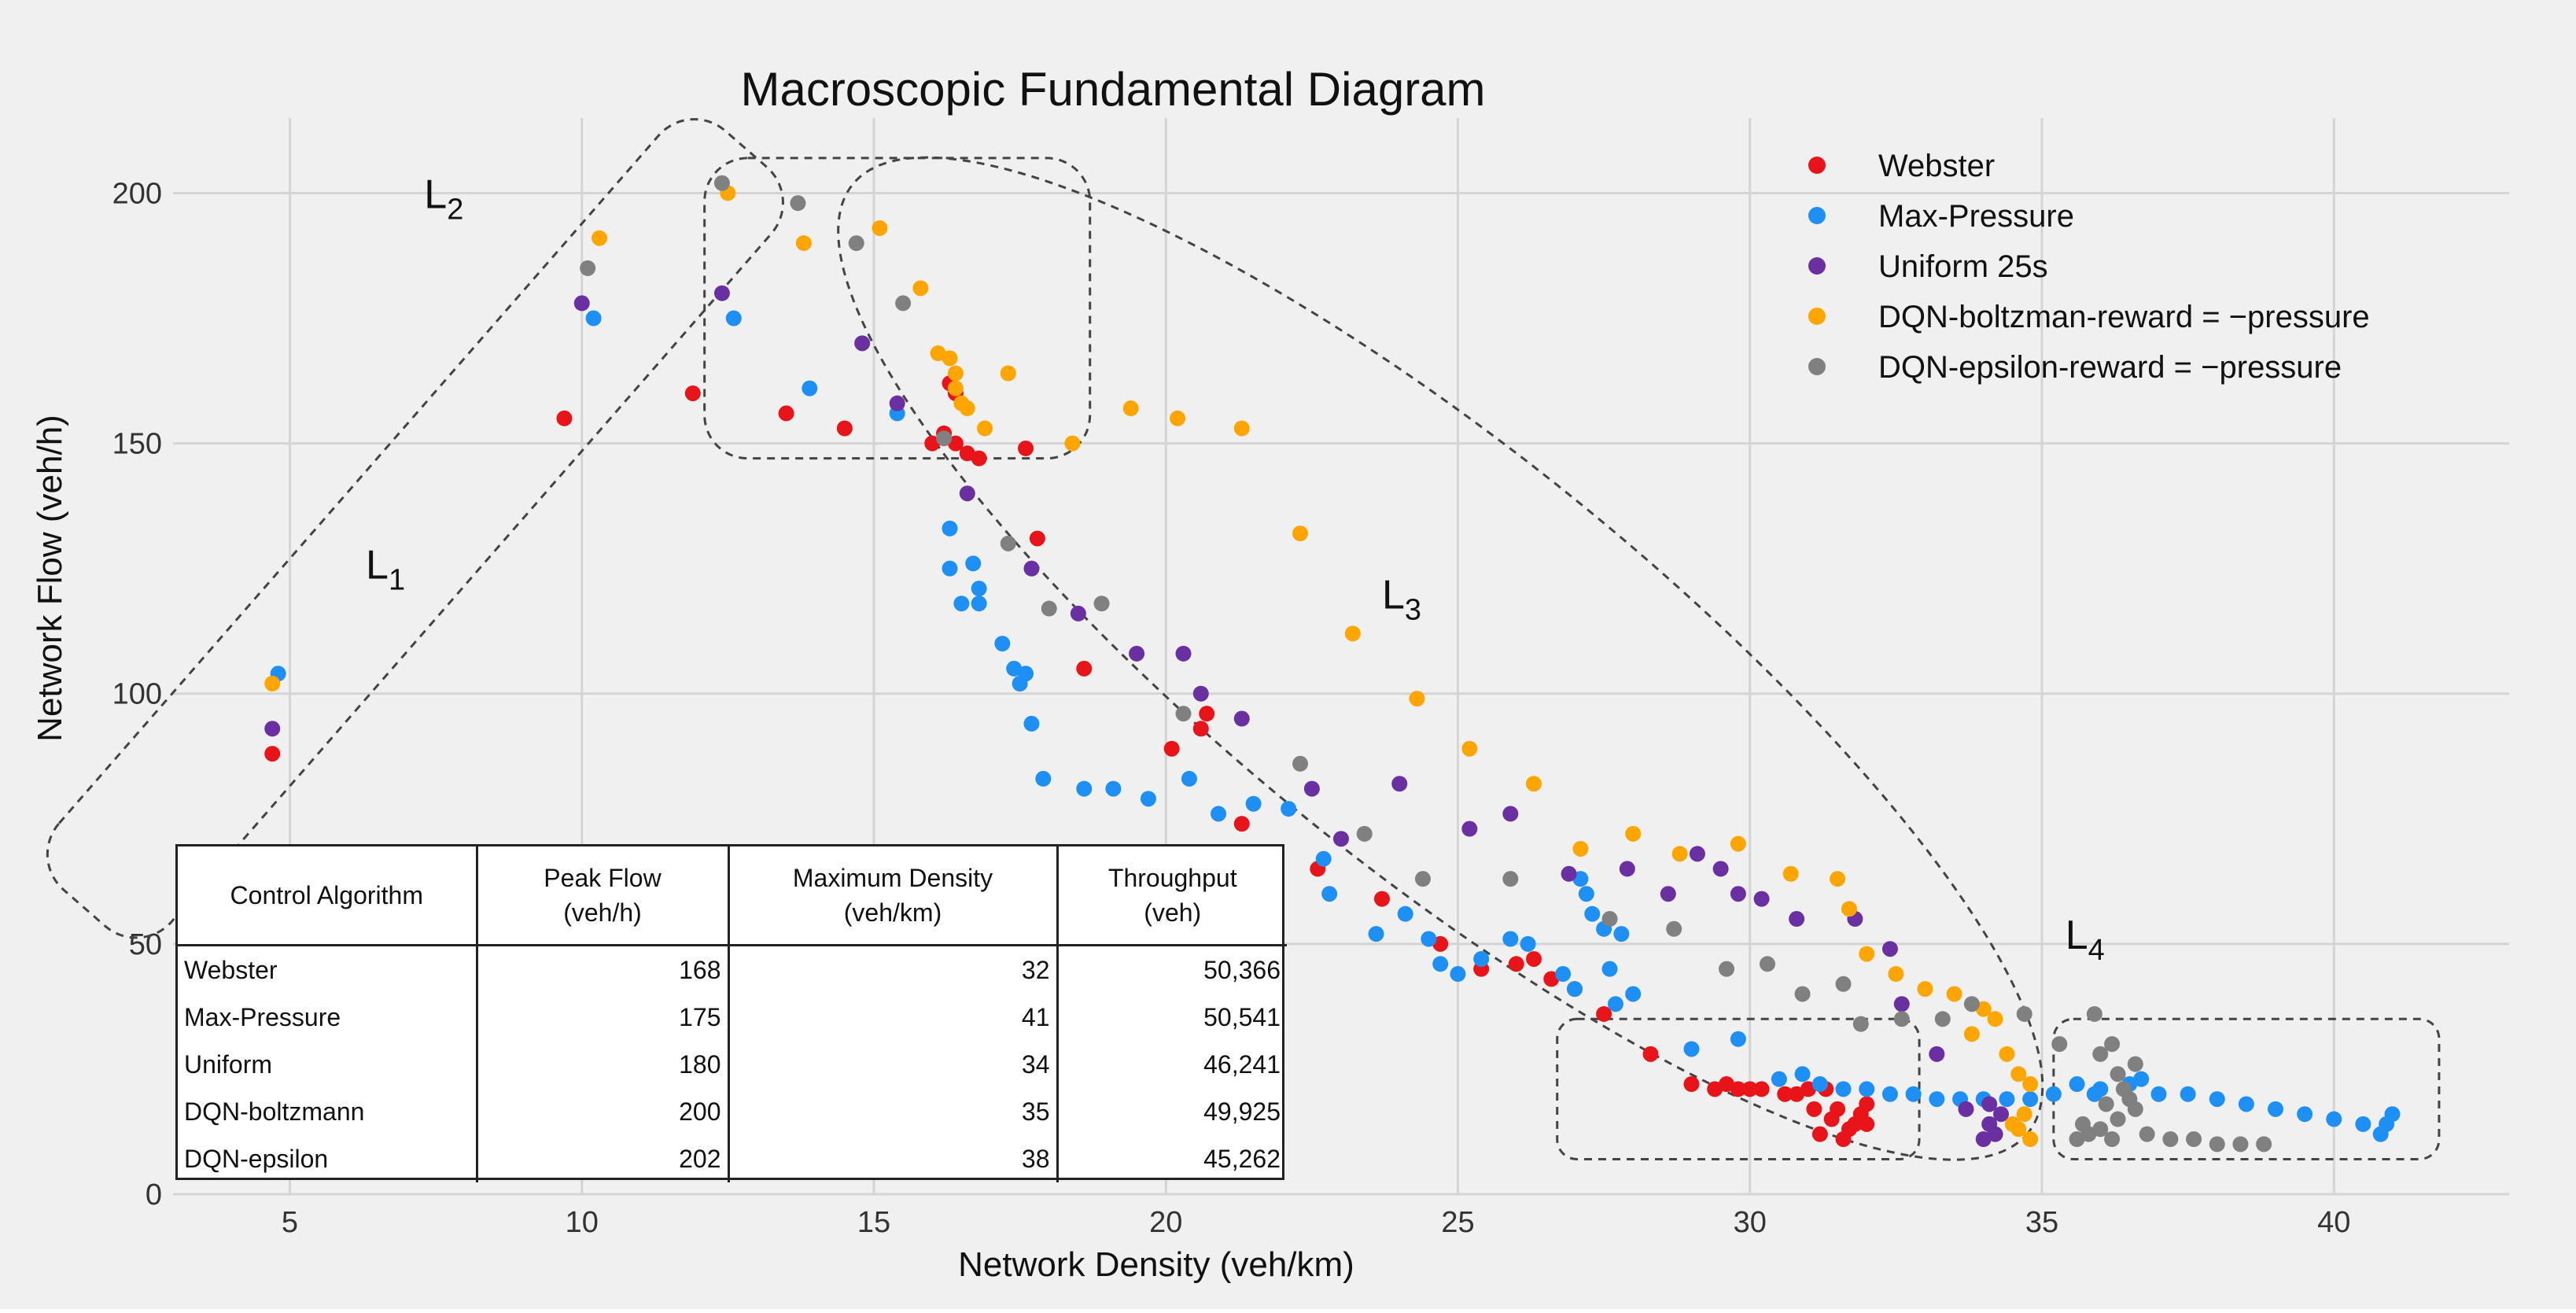 This screenshot has height=1313, width=2576. What do you see at coordinates (328, 1158) in the screenshot?
I see `cell-algorithm: DQN-epsilon` at bounding box center [328, 1158].